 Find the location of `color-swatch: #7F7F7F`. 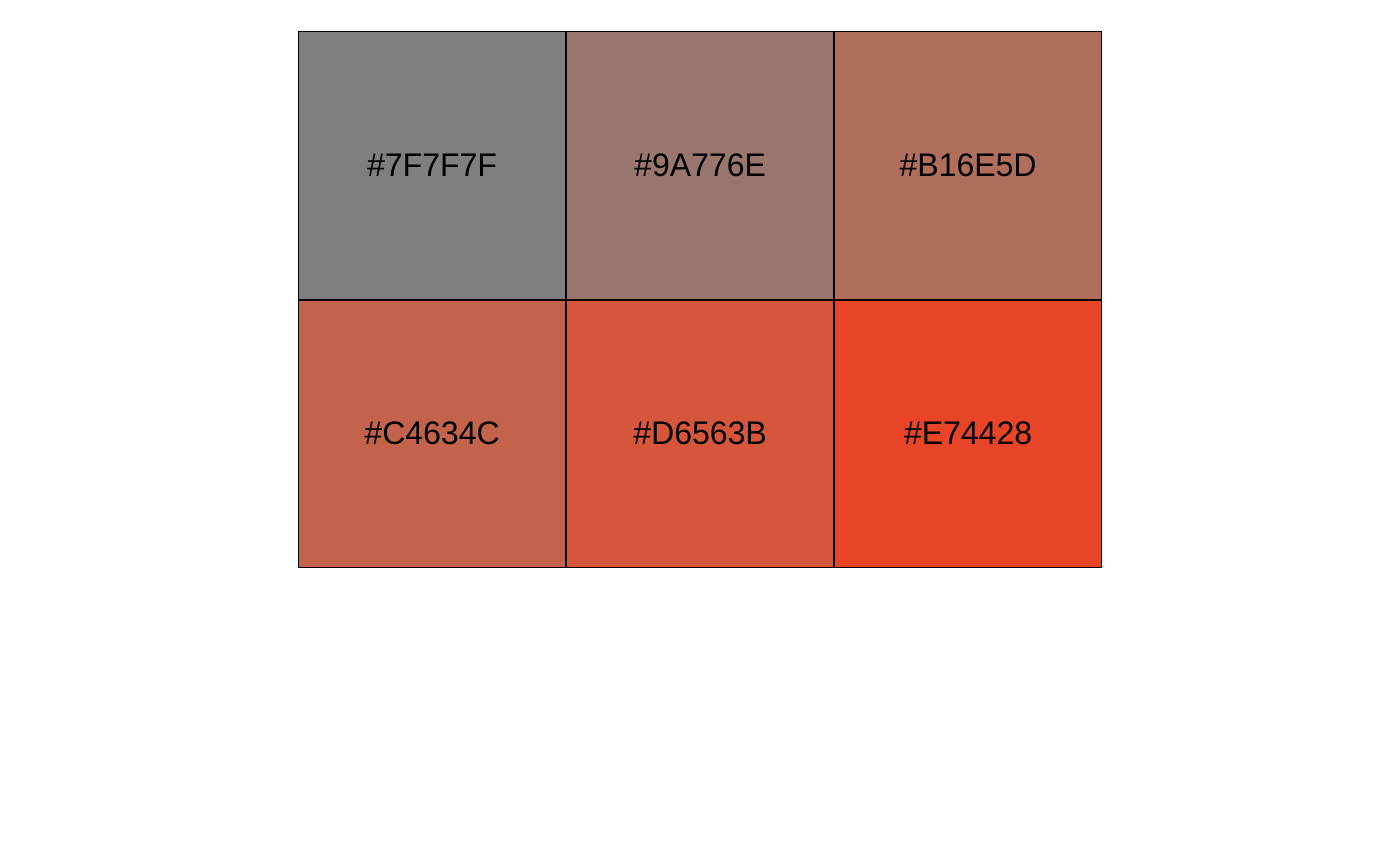

color-swatch: #7F7F7F is located at coordinates (432, 165).